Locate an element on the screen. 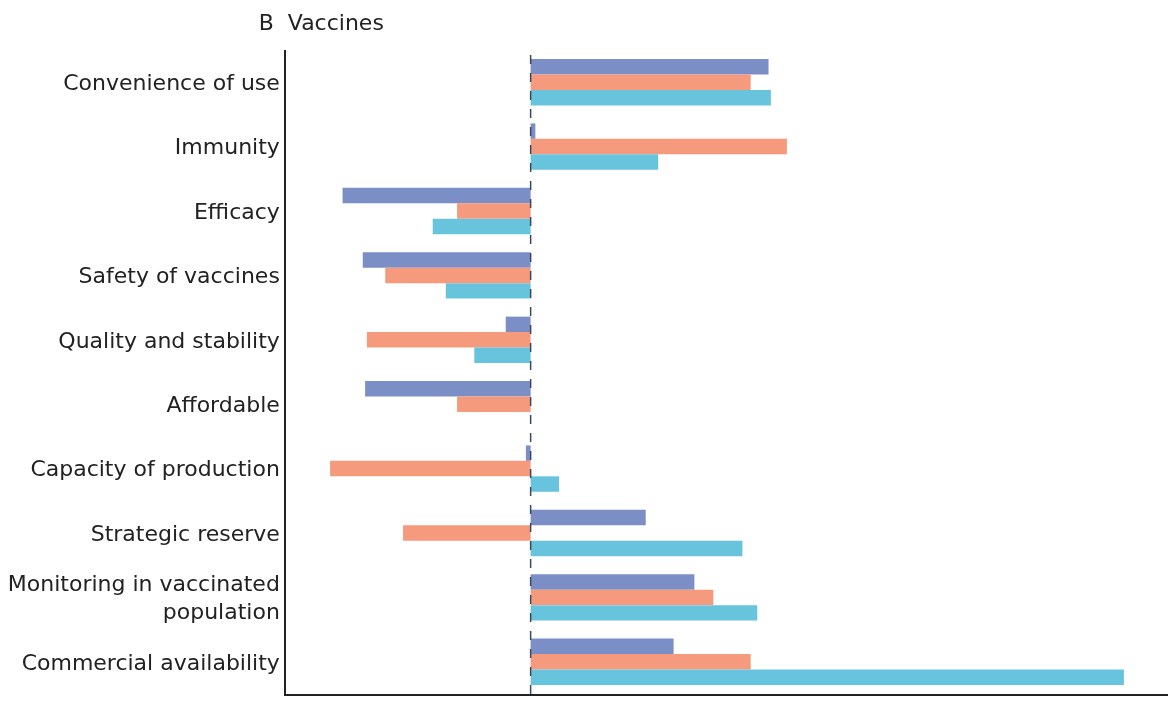  y-tick-label: Commercial availability is located at coordinates (150, 662).